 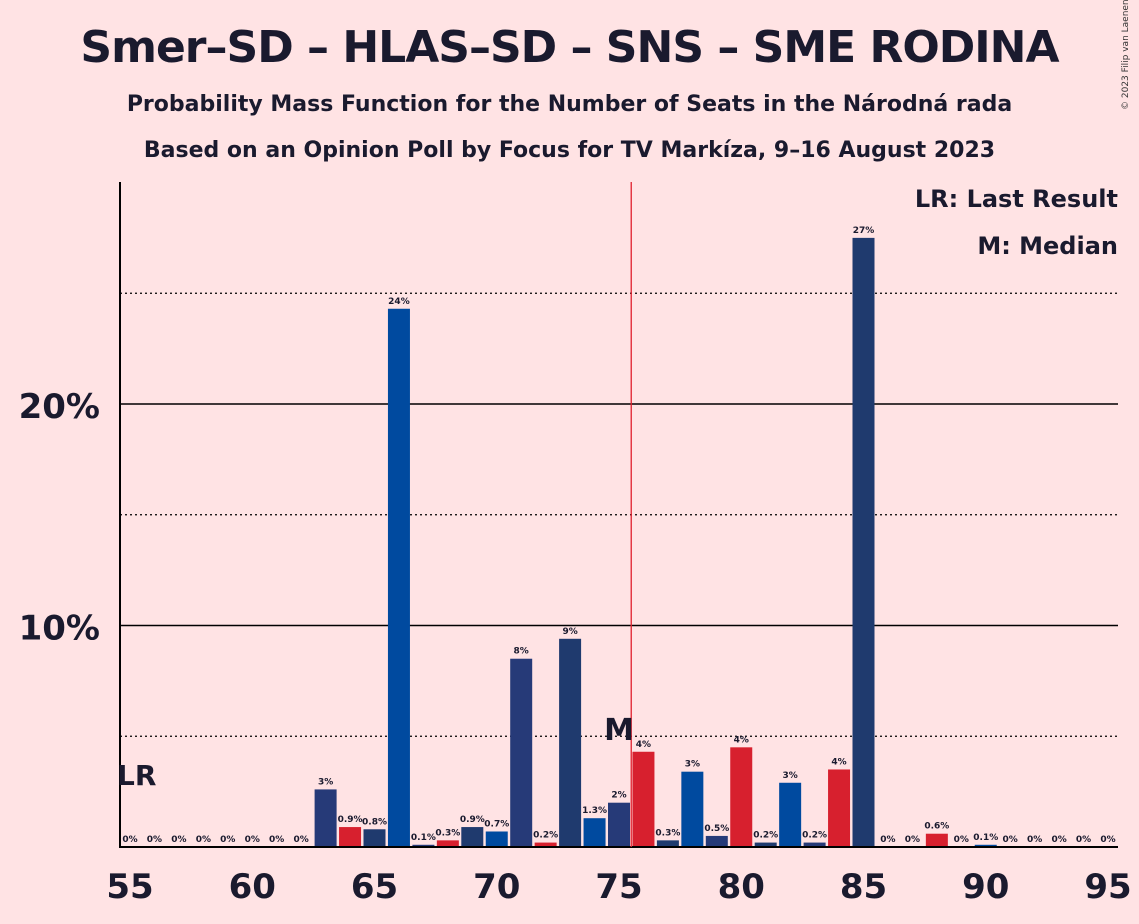 What do you see at coordinates (496, 824) in the screenshot?
I see `bar-value-label: 0.7%` at bounding box center [496, 824].